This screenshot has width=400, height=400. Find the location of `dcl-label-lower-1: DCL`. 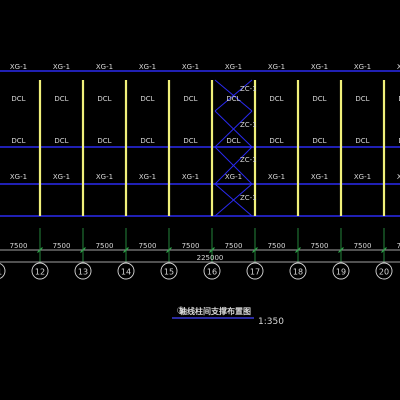

dcl-label-lower-1: DCL is located at coordinates (18, 141).